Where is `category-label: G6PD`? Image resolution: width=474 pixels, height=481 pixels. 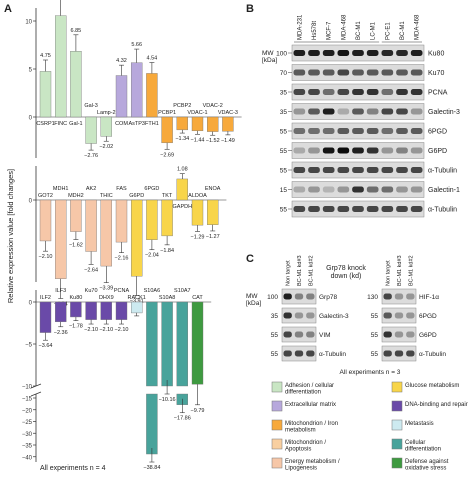 category-label: G6PD is located at coordinates (136, 196).